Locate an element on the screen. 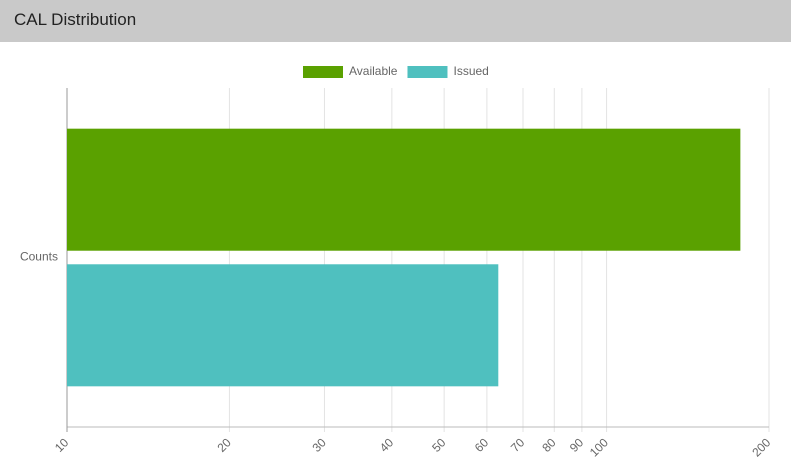 This screenshot has width=791, height=471. x-tick-label: 80 is located at coordinates (549, 445).